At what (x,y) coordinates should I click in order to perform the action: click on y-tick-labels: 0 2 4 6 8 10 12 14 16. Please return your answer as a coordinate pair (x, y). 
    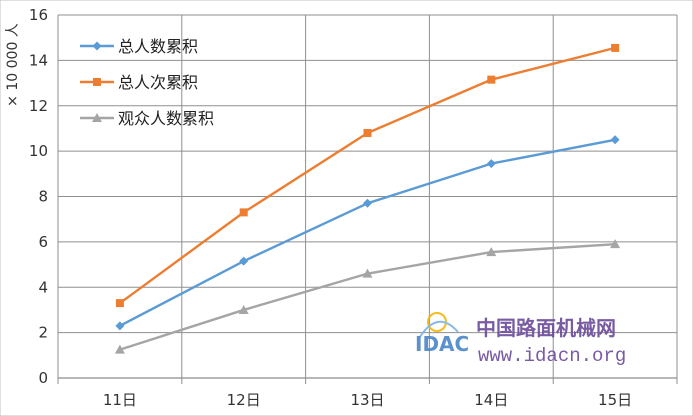
    Looking at the image, I should click on (38, 196).